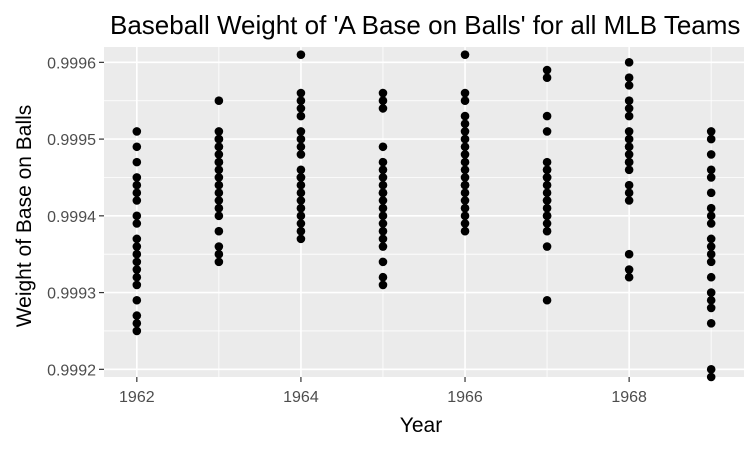 Image resolution: width=744 pixels, height=450 pixels. What do you see at coordinates (465, 397) in the screenshot?
I see `x-tick-label: 1966` at bounding box center [465, 397].